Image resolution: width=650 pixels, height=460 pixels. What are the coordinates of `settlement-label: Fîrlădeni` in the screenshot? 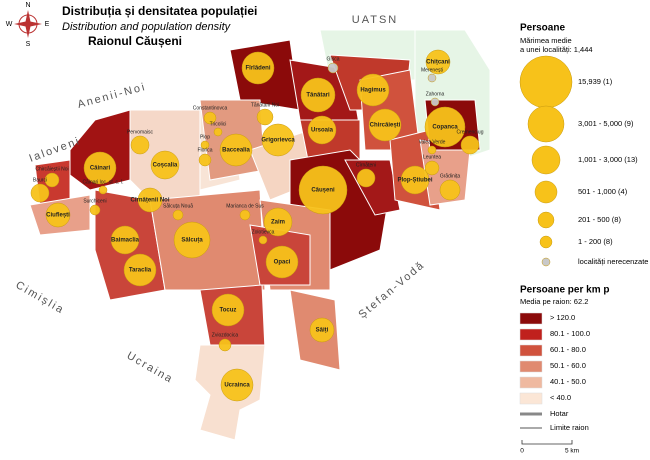 It's located at (257, 69).